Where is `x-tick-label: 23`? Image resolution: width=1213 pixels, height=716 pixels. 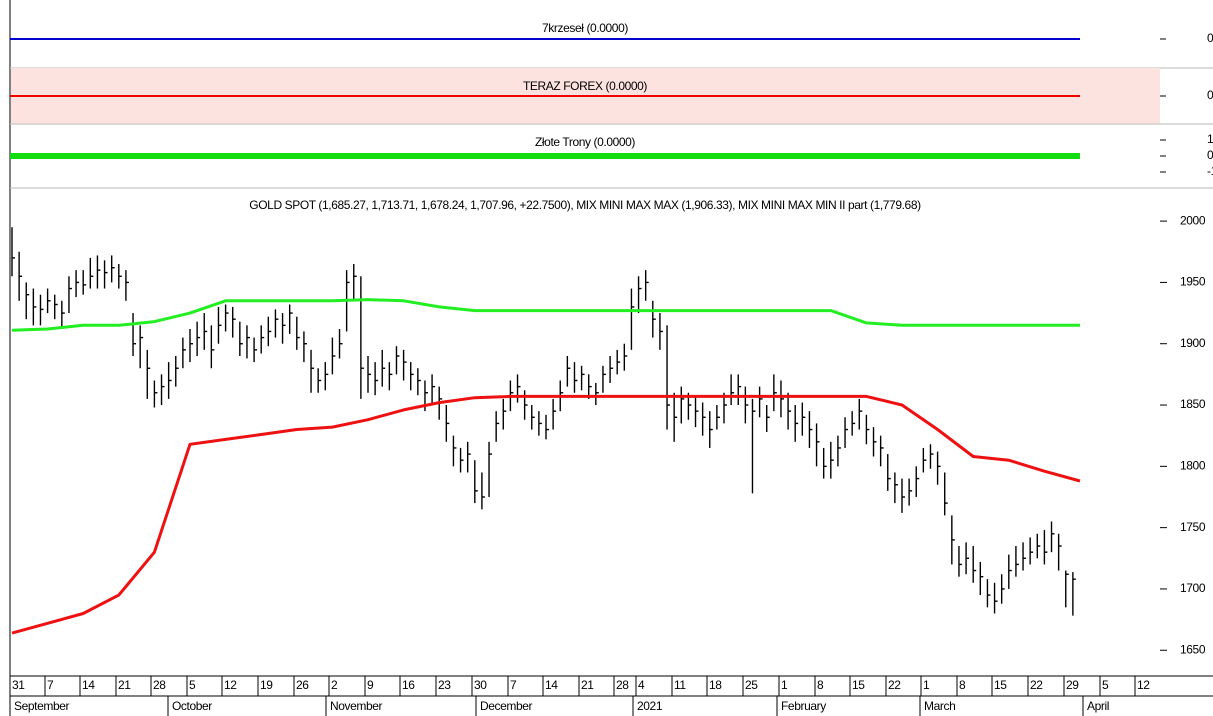
x-tick-label: 23 is located at coordinates (444, 685).